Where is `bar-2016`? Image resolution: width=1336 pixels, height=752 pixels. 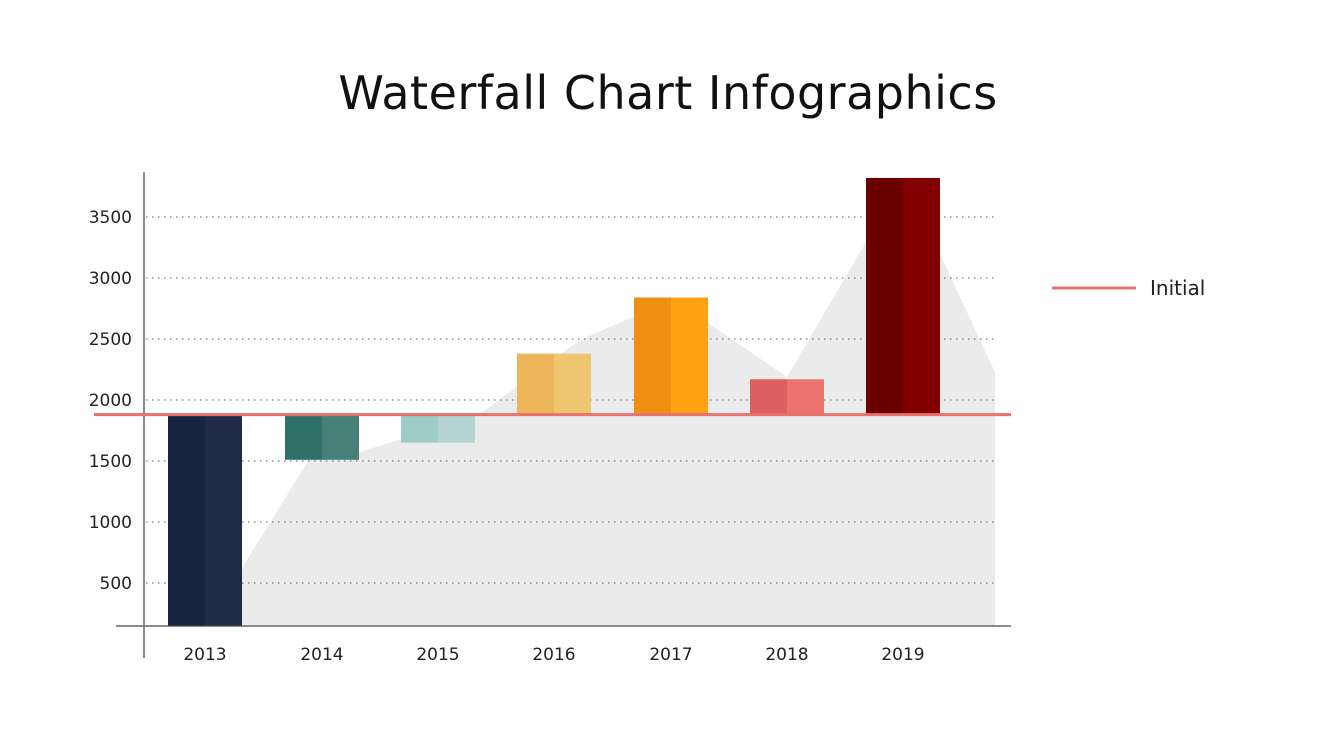 bar-2016 is located at coordinates (554, 384).